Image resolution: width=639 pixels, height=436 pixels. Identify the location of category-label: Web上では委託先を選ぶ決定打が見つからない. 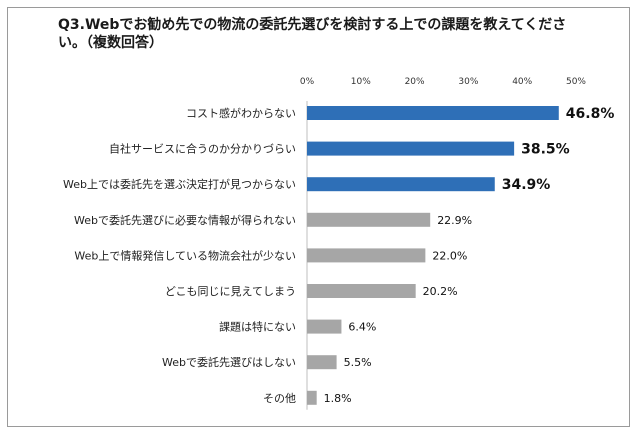
(179, 184).